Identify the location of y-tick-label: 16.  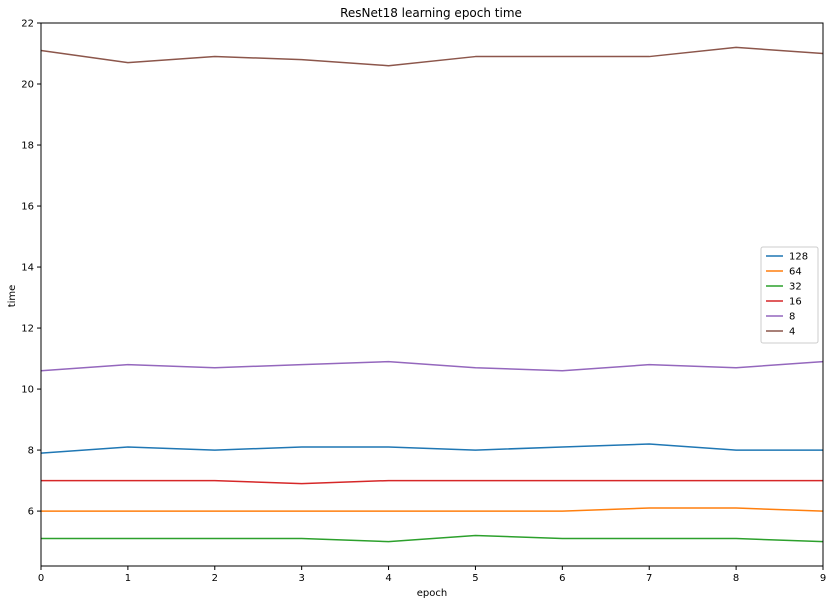
(27, 207).